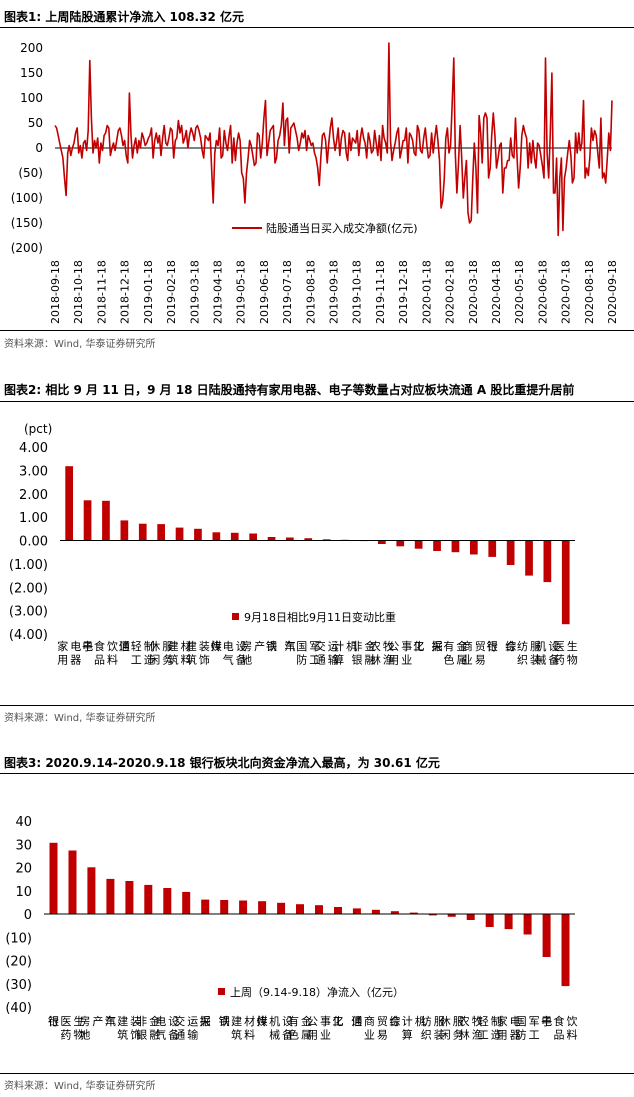 This screenshot has width=634, height=1097. Describe the element at coordinates (191, 660) in the screenshot. I see `category-label-char: 筑` at that location.